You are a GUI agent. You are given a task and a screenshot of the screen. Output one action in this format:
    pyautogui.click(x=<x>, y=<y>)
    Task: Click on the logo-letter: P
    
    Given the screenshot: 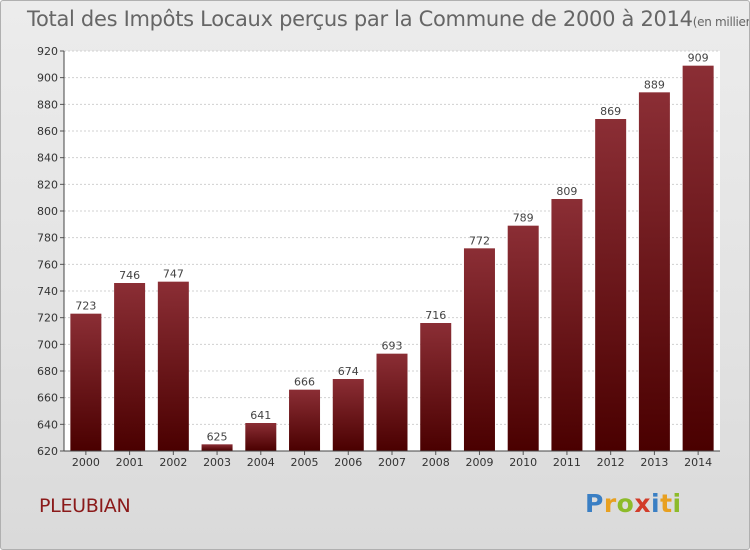 What is the action you would take?
    pyautogui.click(x=594, y=503)
    